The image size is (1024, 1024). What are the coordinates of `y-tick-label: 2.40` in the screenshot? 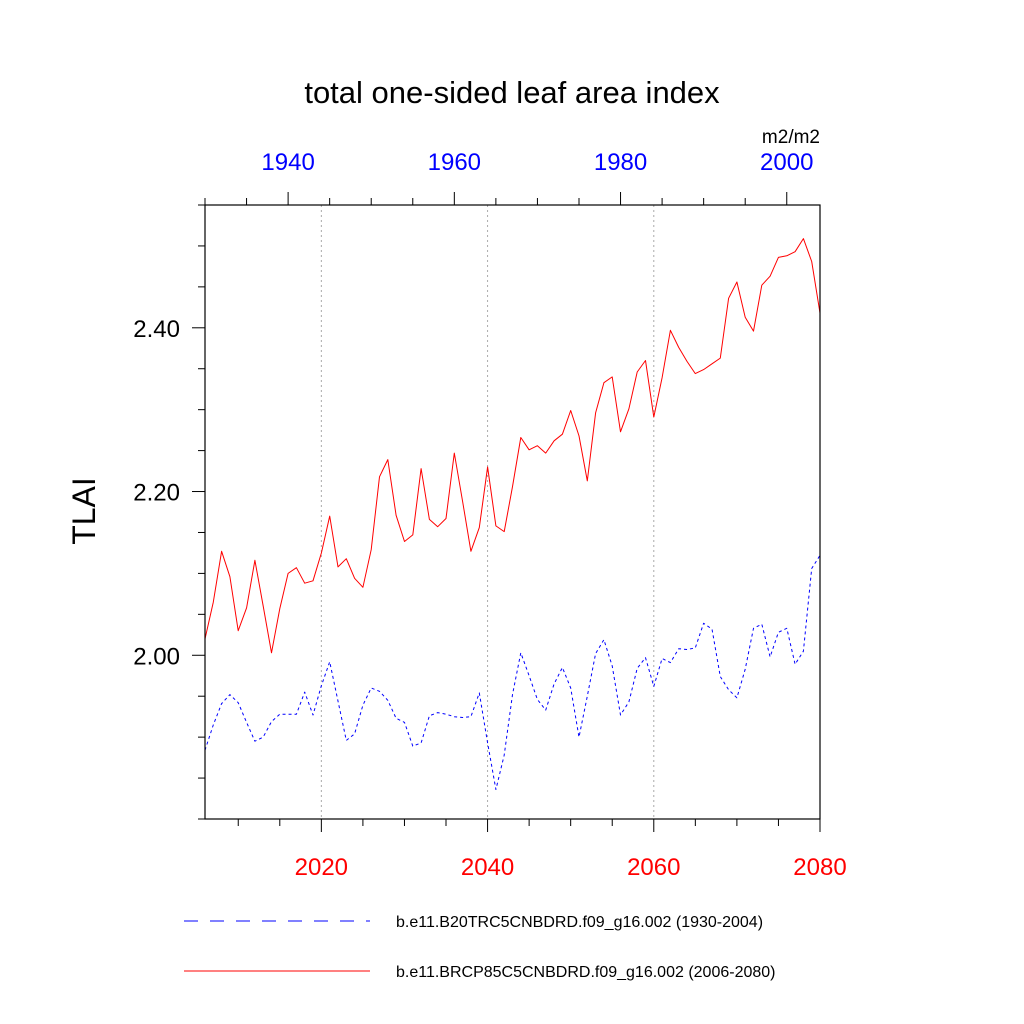 It's located at (156, 329).